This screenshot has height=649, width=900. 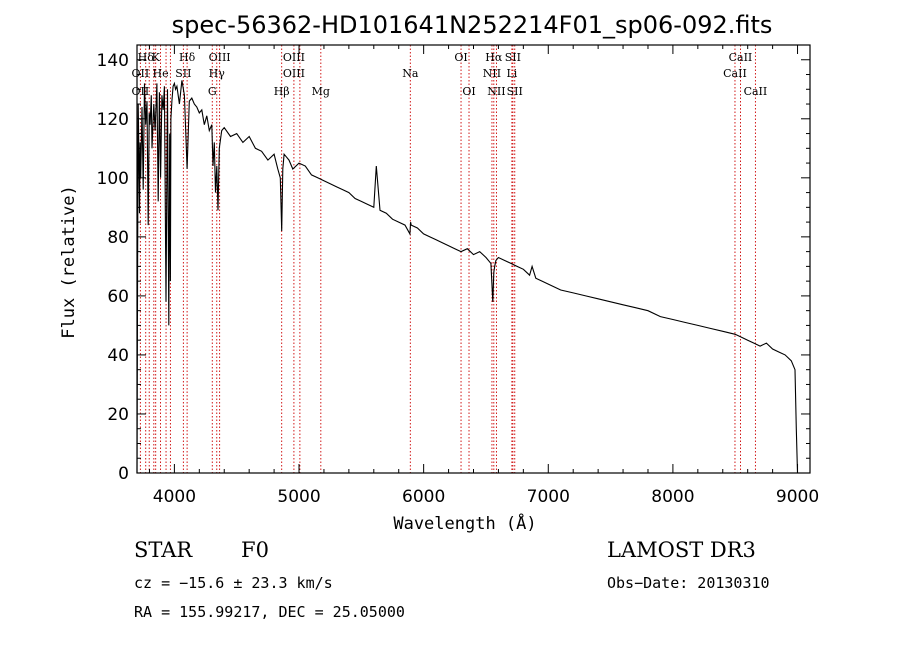 What do you see at coordinates (255, 550) in the screenshot?
I see `object-subclass: F0` at bounding box center [255, 550].